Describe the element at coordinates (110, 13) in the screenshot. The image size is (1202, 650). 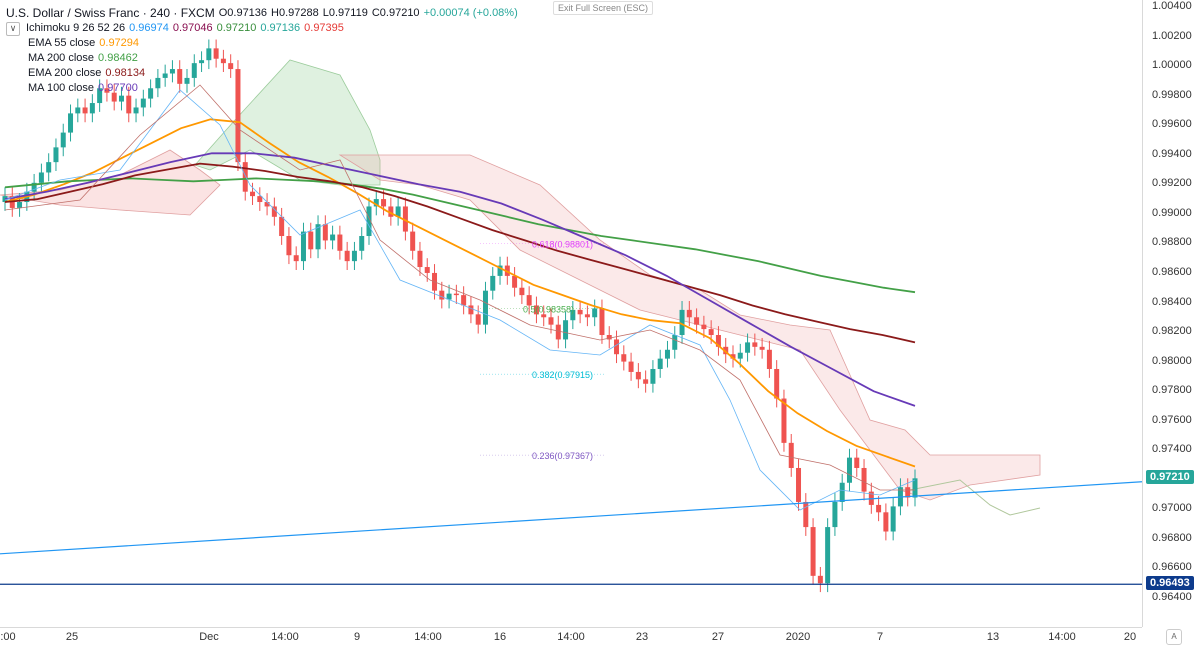
I see `symbol-title: U.S. Dollar / Swiss Franc · 240 · FXCM` at that location.